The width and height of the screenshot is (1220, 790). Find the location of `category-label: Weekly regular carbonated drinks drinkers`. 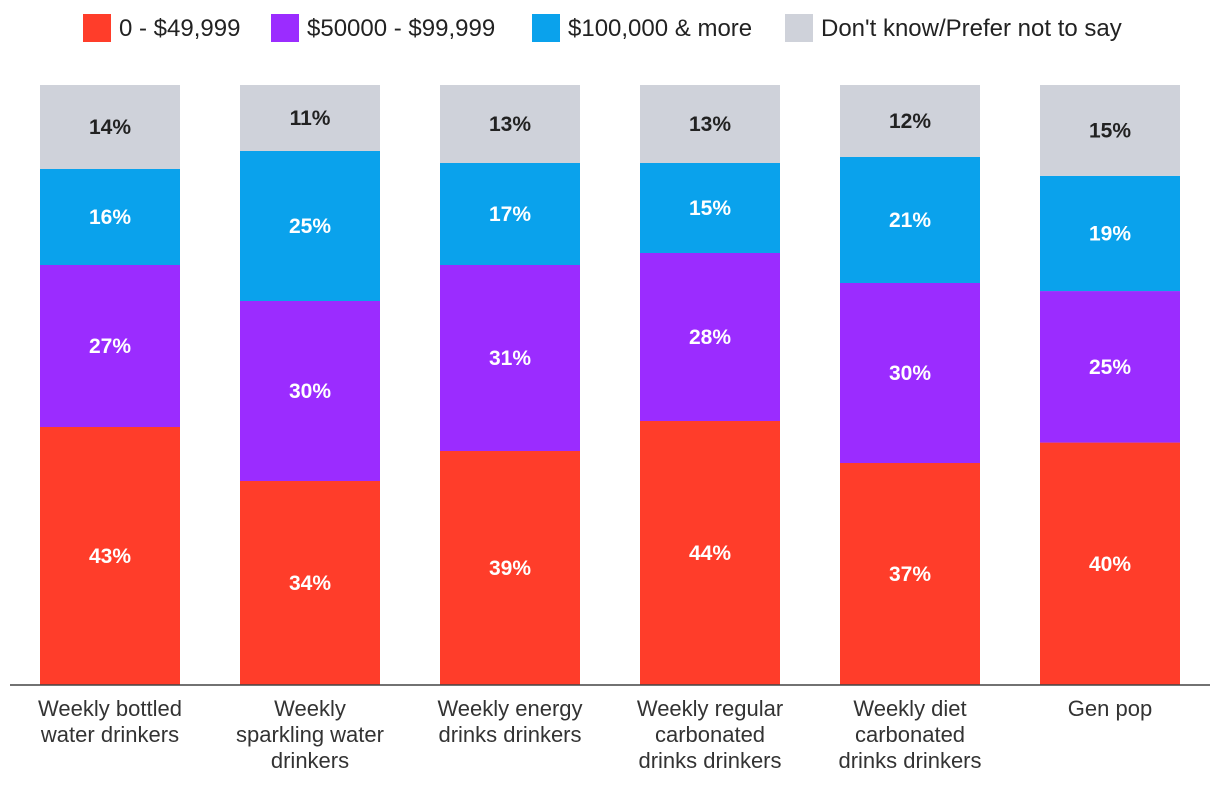

category-label: Weekly regular carbonated drinks drinkers is located at coordinates (710, 734).